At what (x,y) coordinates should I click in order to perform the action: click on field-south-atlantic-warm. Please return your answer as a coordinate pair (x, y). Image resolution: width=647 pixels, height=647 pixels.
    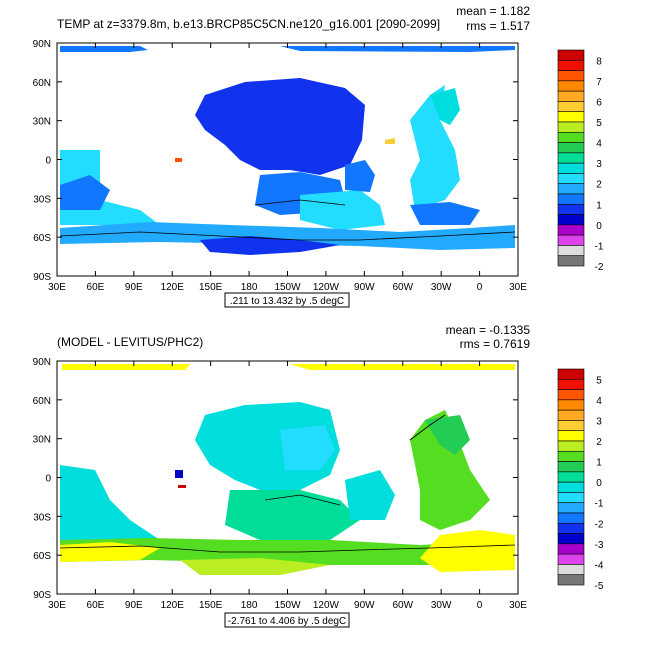
    Looking at the image, I should click on (467, 551).